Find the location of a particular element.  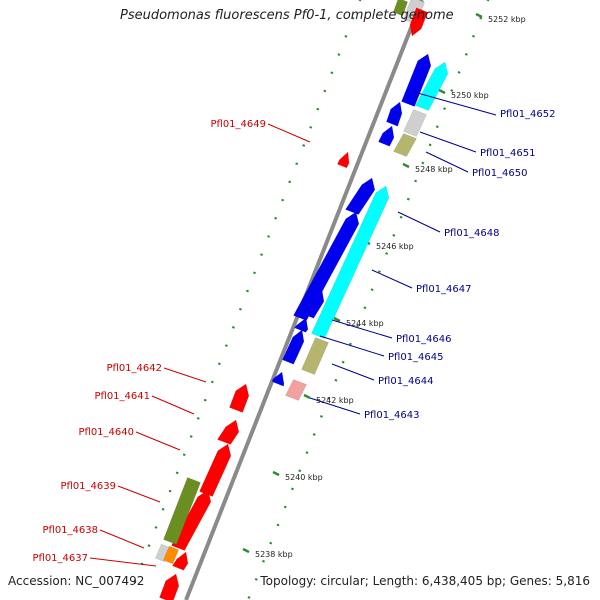

gene-label-pfl01_4646: Pfl01_4646 is located at coordinates (424, 339).